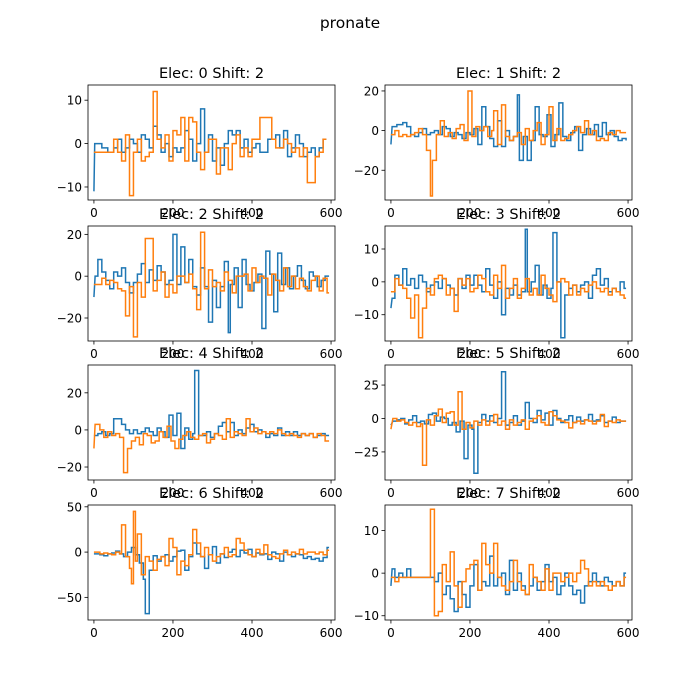 The width and height of the screenshot is (700, 700). Describe the element at coordinates (69, 598) in the screenshot. I see `y-tick-label: −50` at that location.